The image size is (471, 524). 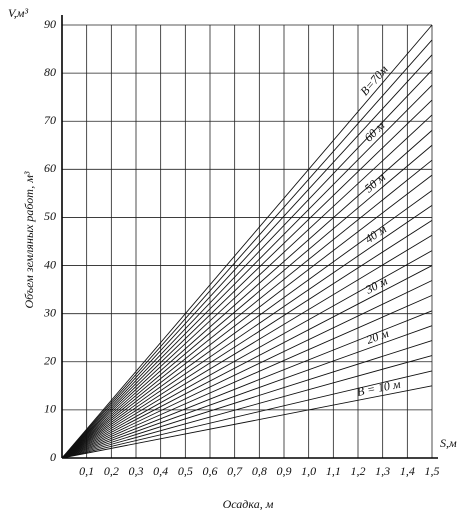 What do you see at coordinates (376, 285) in the screenshot?
I see `series-label: 30 м` at bounding box center [376, 285].